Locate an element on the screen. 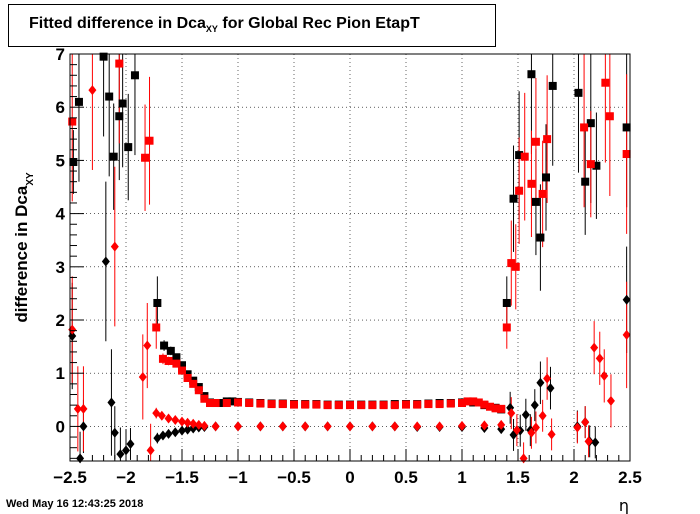 The image size is (700, 514). x-tick-label: 2.5 is located at coordinates (630, 477).